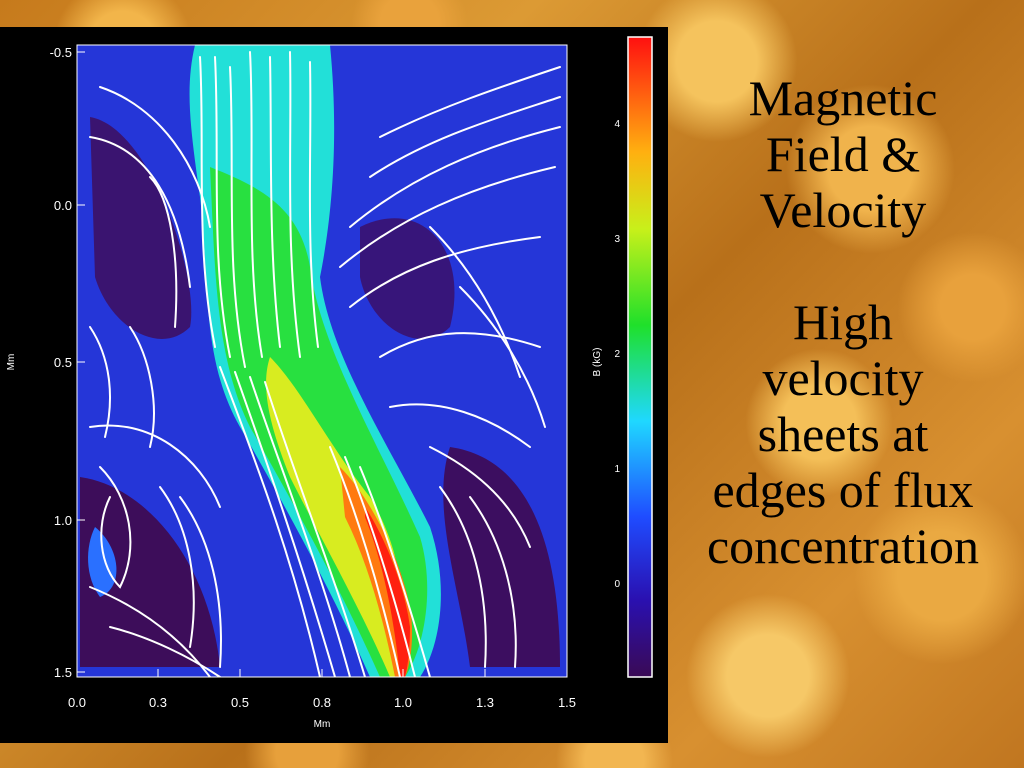 The height and width of the screenshot is (768, 1024). I want to click on y-tick-label: -0.5, so click(61, 52).